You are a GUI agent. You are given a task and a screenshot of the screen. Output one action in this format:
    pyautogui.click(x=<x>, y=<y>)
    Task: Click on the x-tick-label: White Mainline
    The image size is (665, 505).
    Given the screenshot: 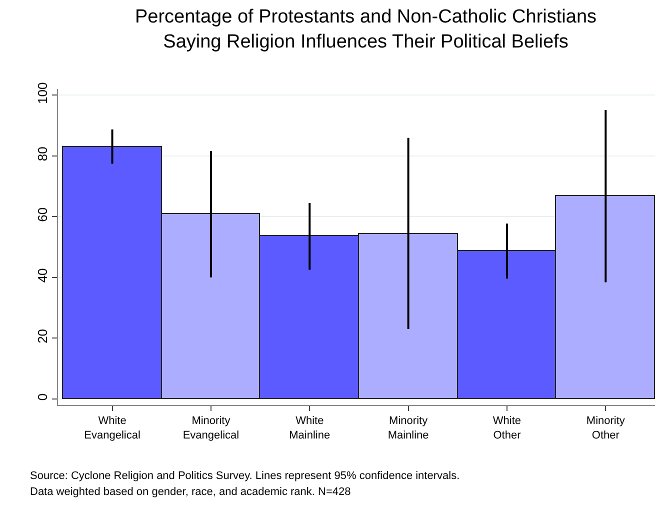 What is the action you would take?
    pyautogui.click(x=309, y=428)
    